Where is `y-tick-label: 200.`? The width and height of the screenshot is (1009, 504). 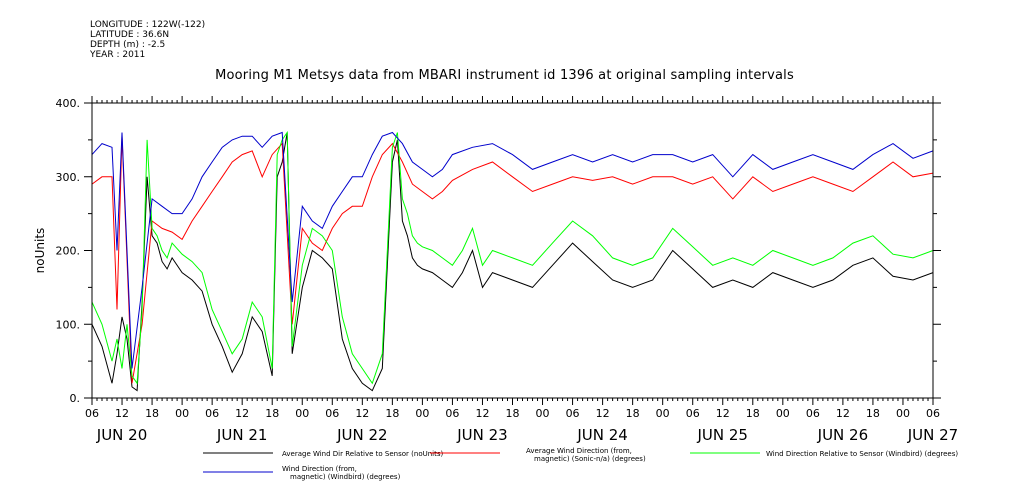 y-tick-label: 200. is located at coordinates (68, 251).